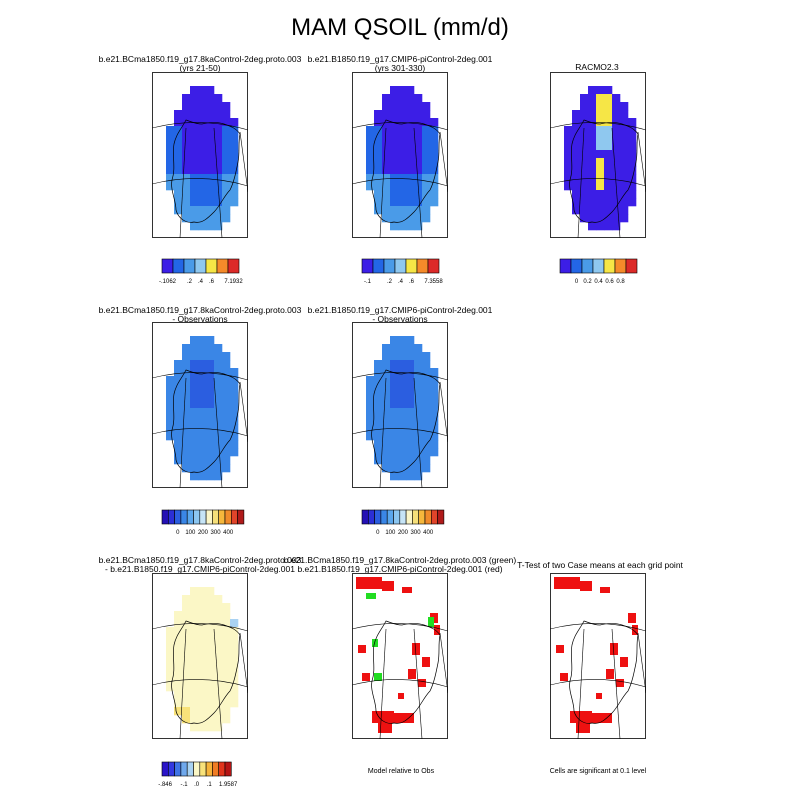  What do you see at coordinates (198, 774) in the screenshot?
I see `colorbar-svg: -.846 -.1 .0 .1 1.9587` at bounding box center [198, 774].